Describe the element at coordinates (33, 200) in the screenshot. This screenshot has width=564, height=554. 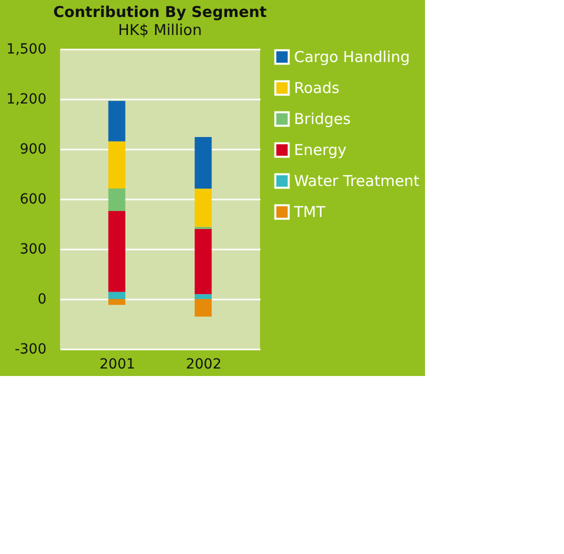
I see `y-tick-label: 600` at that location.